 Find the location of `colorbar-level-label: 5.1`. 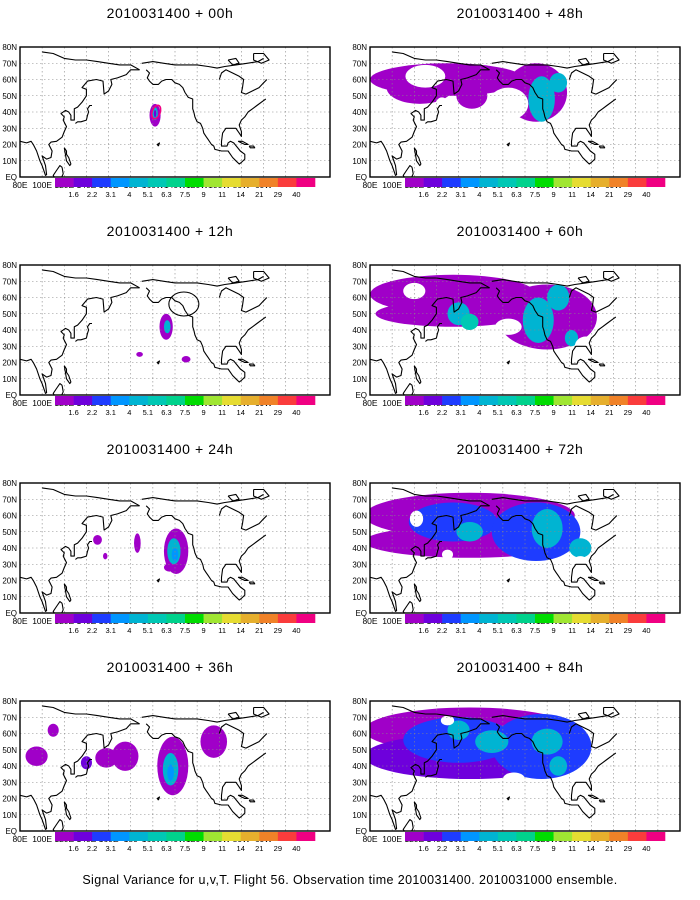

colorbar-level-label: 5.1 is located at coordinates (498, 848).